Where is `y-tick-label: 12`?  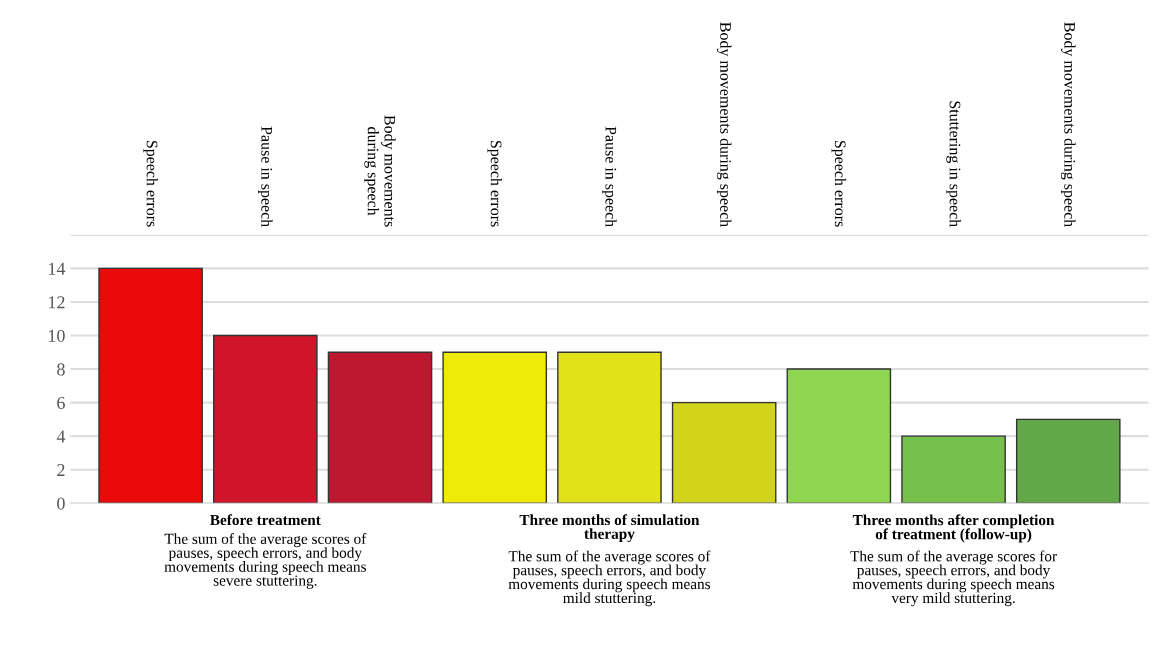
y-tick-label: 12 is located at coordinates (56, 302).